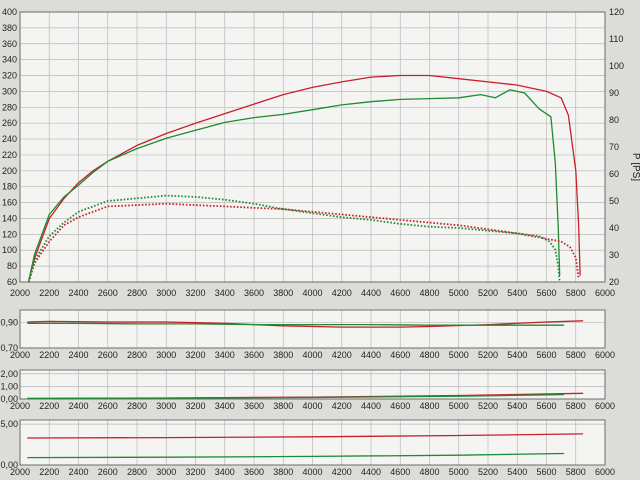 The width and height of the screenshot is (640, 480). Describe the element at coordinates (108, 472) in the screenshot. I see `panel3-xtick-label: 2600` at that location.